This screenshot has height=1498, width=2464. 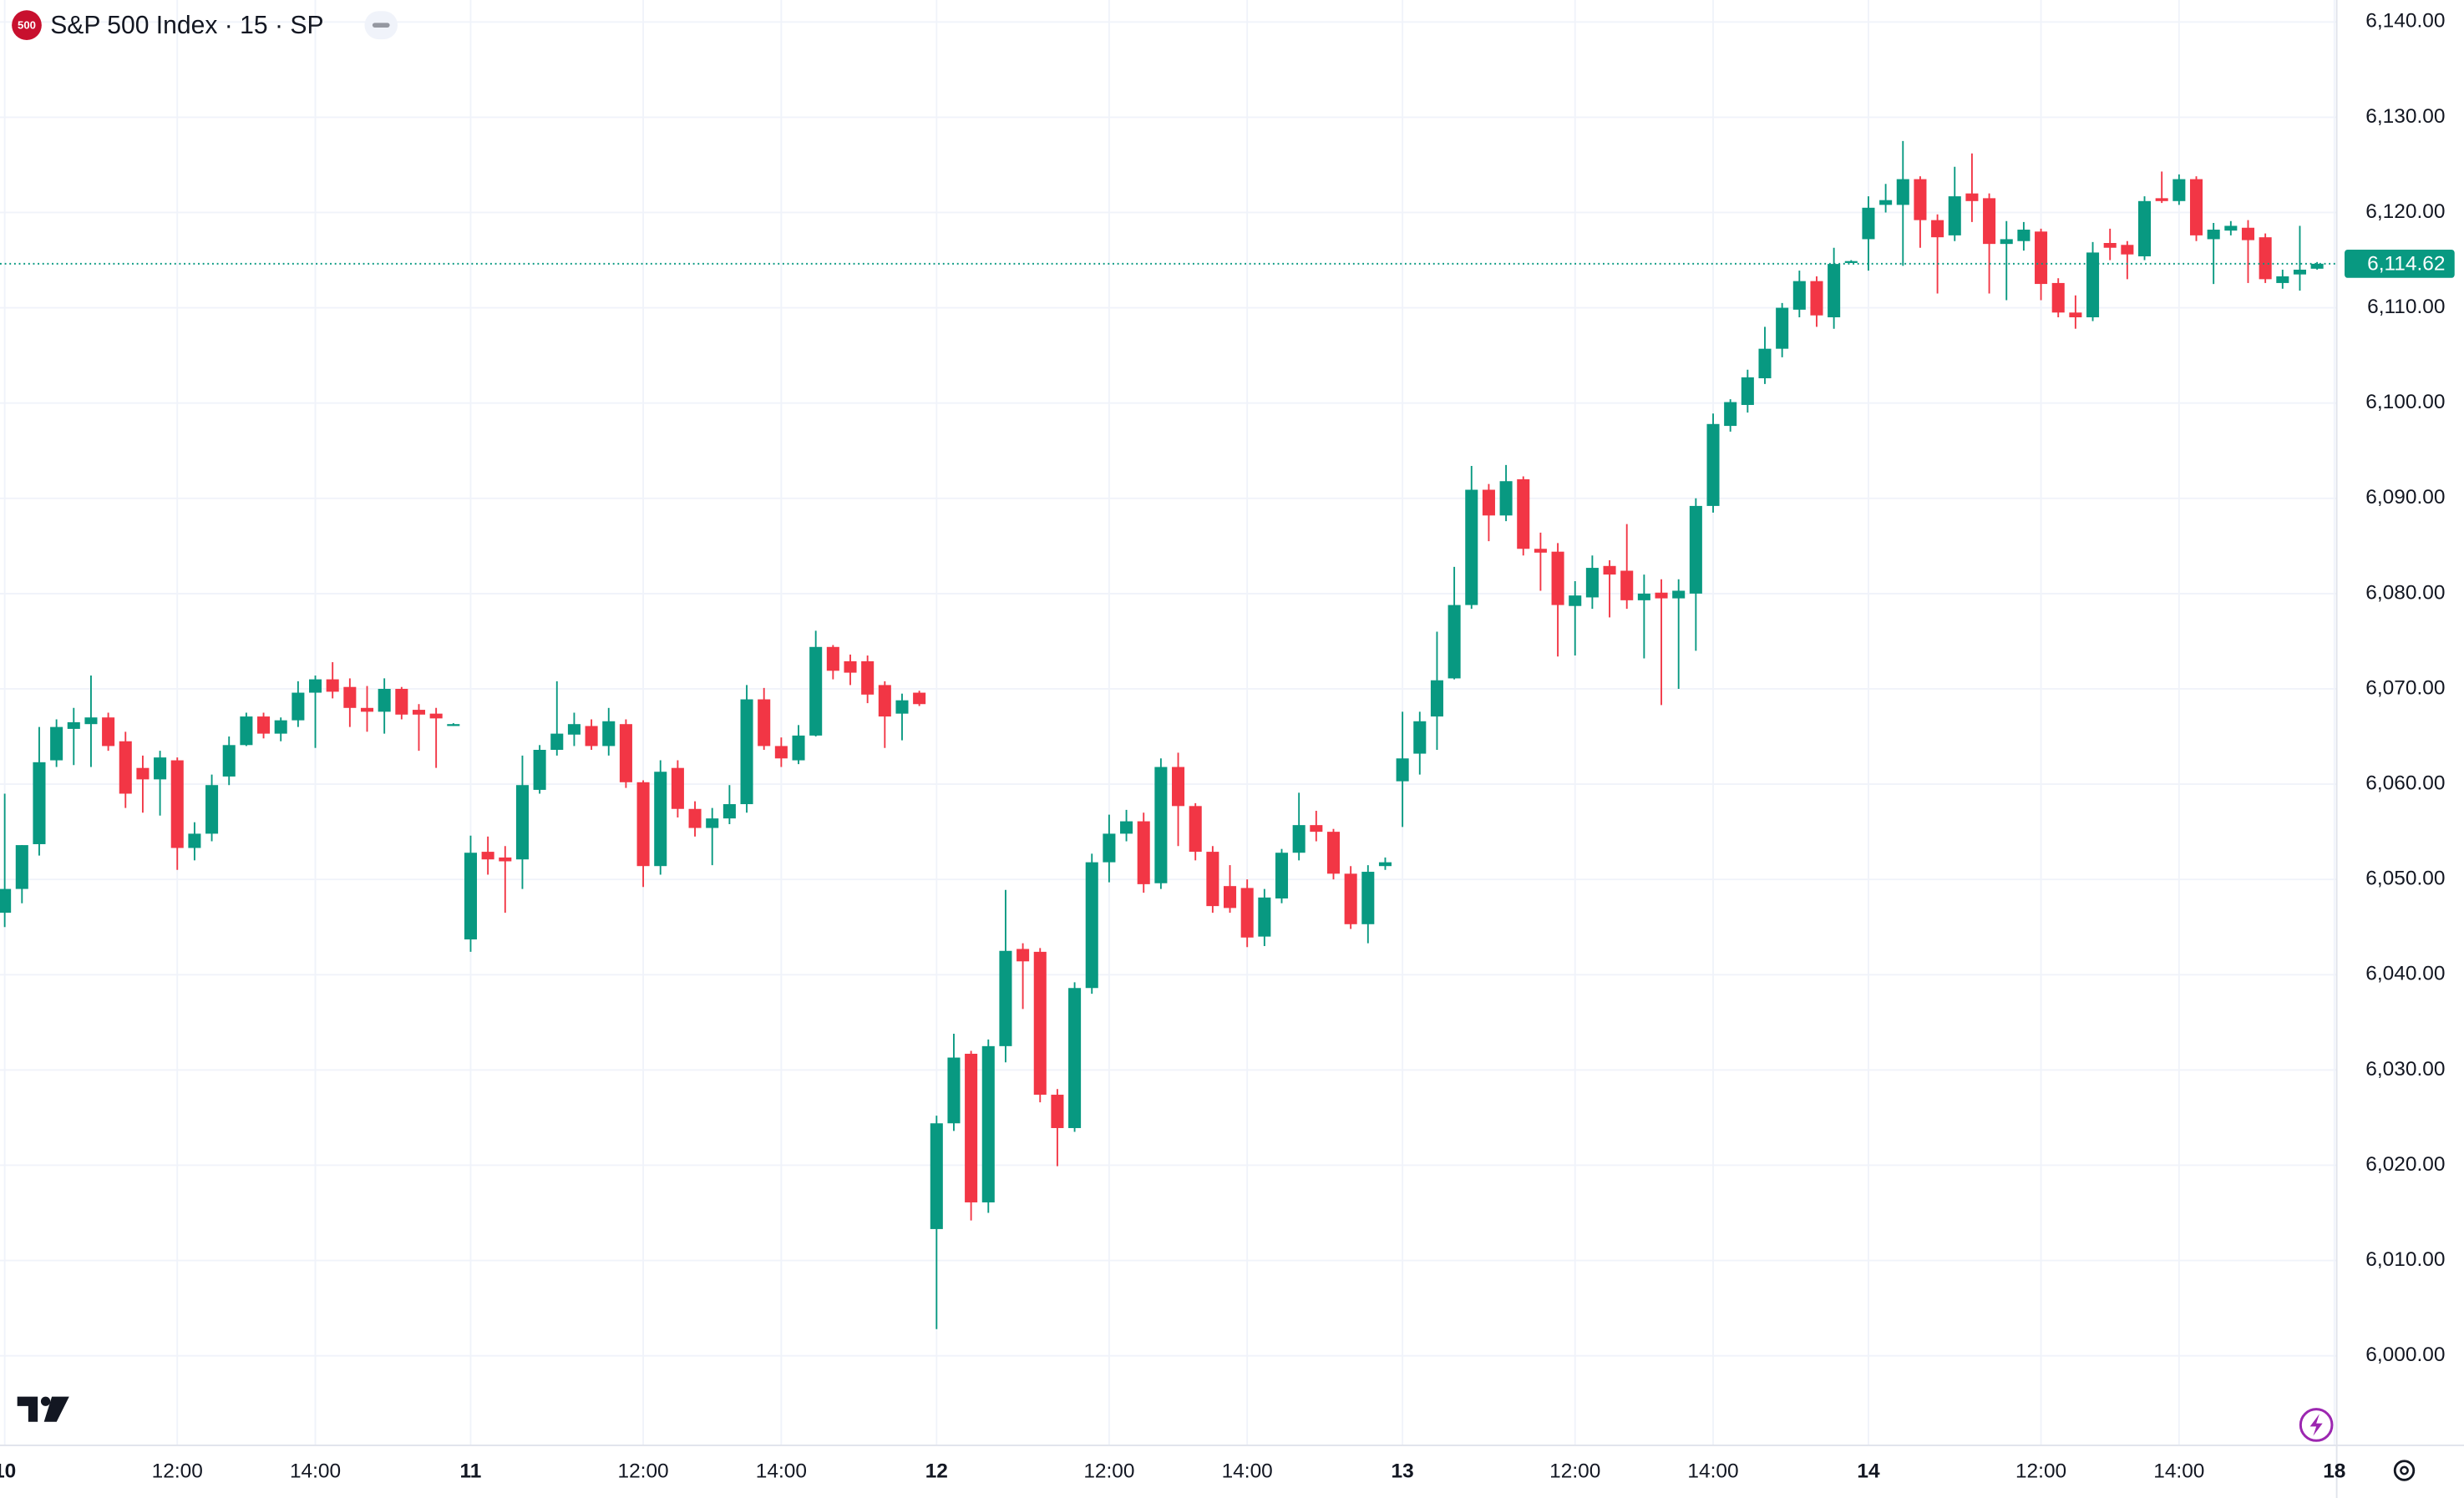 What do you see at coordinates (471, 1471) in the screenshot?
I see `x-tick-label: 11` at bounding box center [471, 1471].